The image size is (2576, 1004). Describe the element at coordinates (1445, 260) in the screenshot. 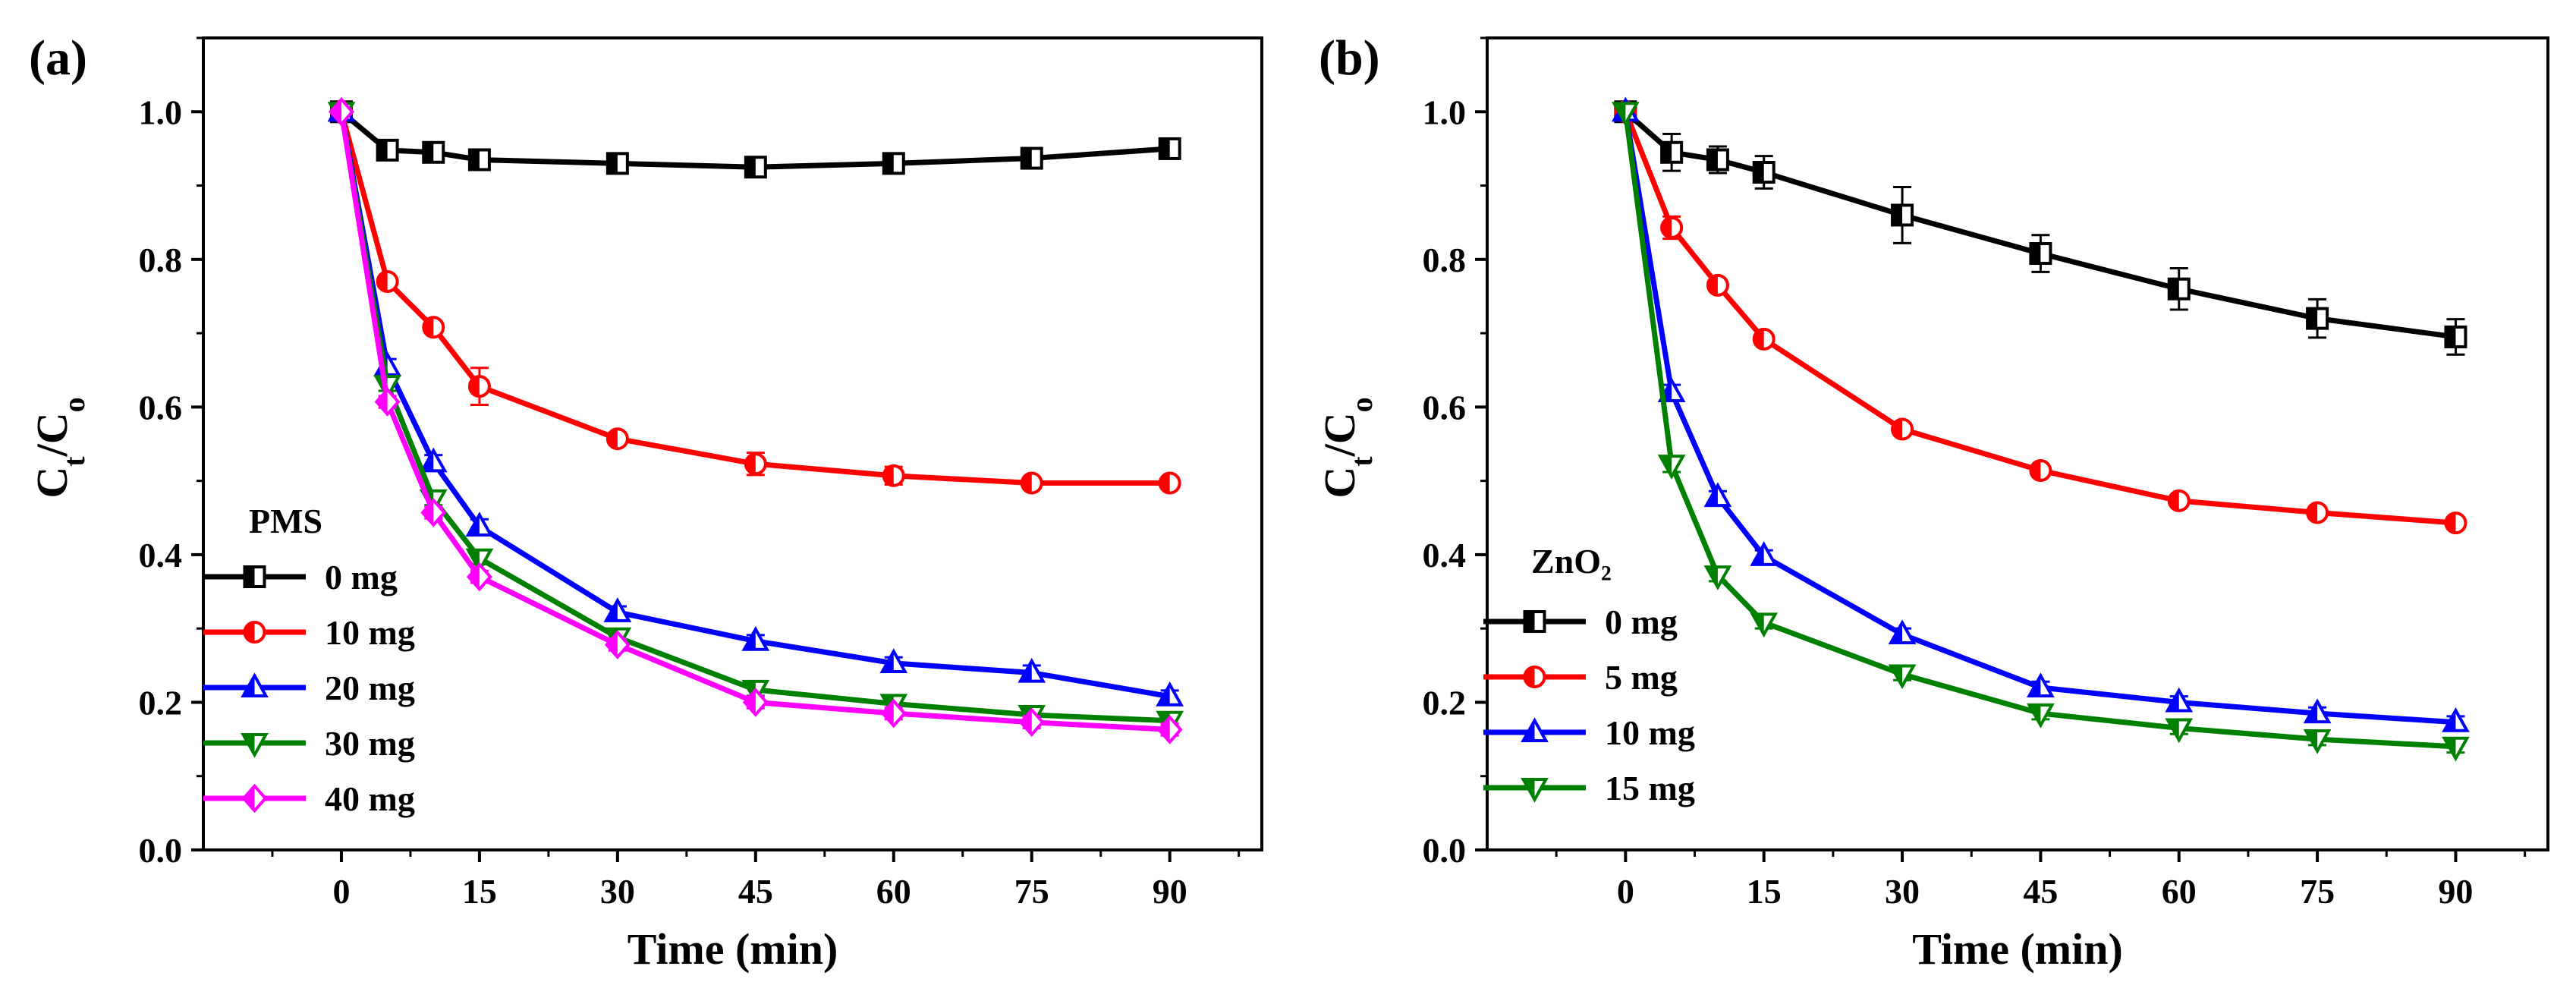

I see `panel-b-y-tick-label: 0.8` at that location.